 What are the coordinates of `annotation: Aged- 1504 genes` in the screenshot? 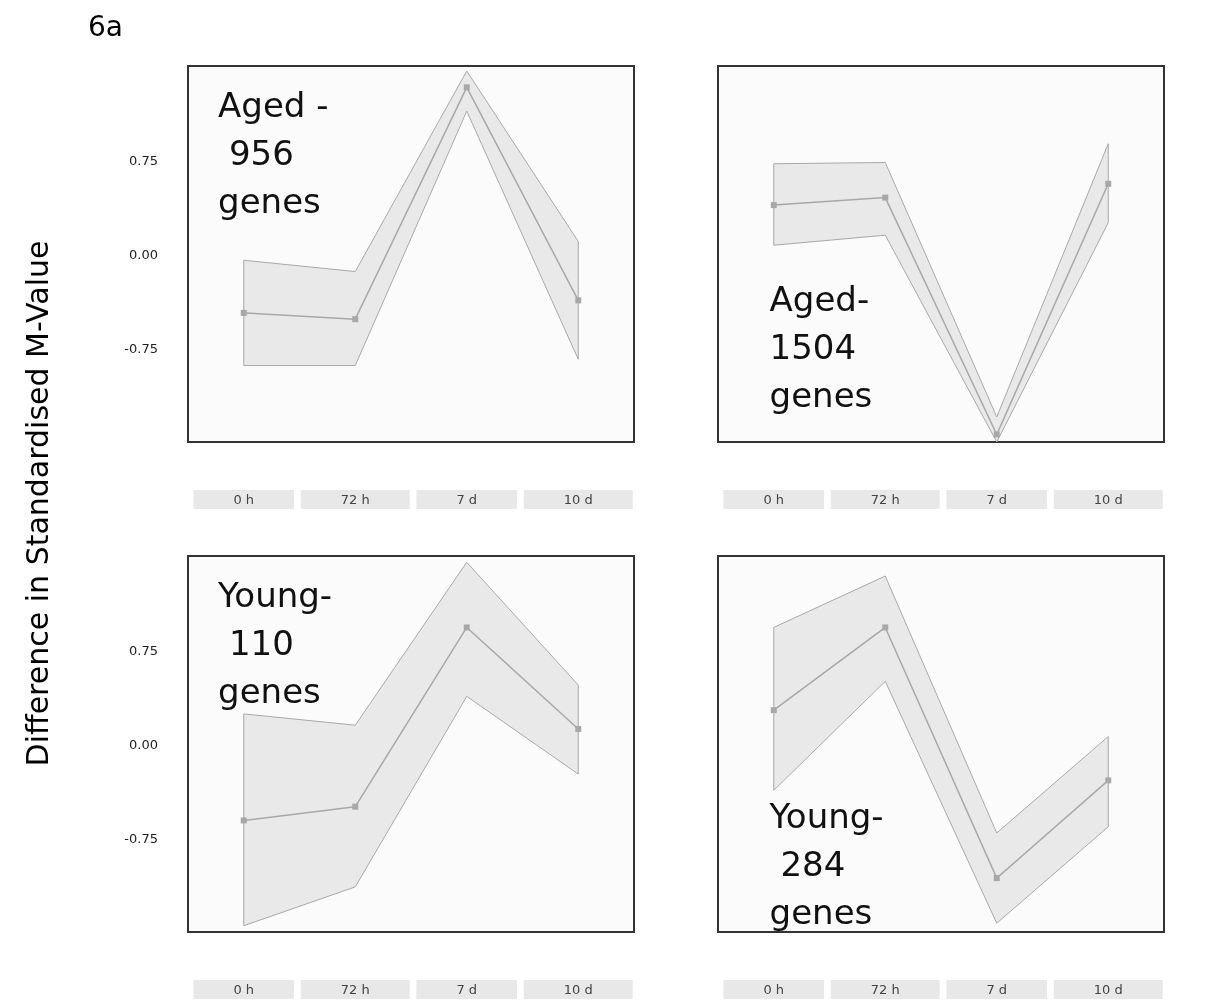 It's located at (825, 347).